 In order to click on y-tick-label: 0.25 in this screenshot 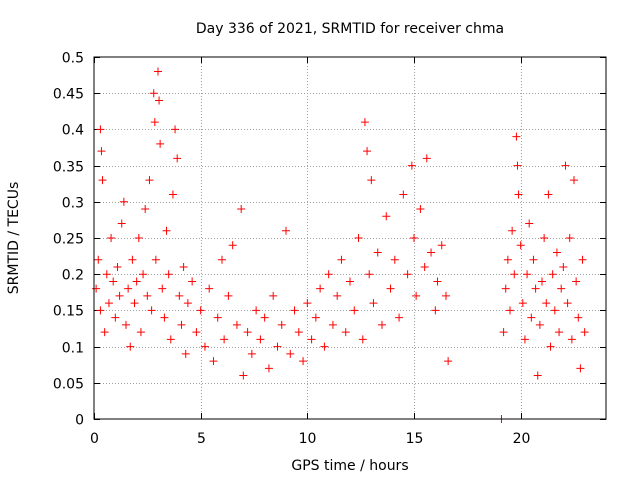, I will do `click(68, 240)`.